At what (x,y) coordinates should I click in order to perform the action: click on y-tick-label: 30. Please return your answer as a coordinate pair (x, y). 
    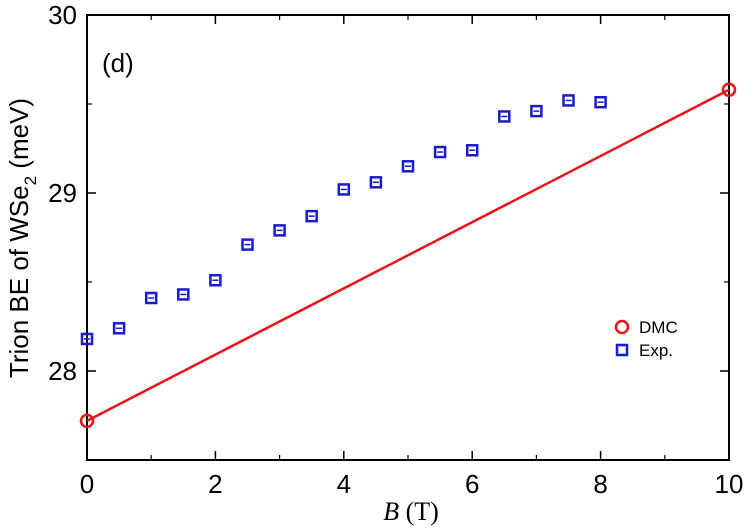
    Looking at the image, I should click on (62, 15).